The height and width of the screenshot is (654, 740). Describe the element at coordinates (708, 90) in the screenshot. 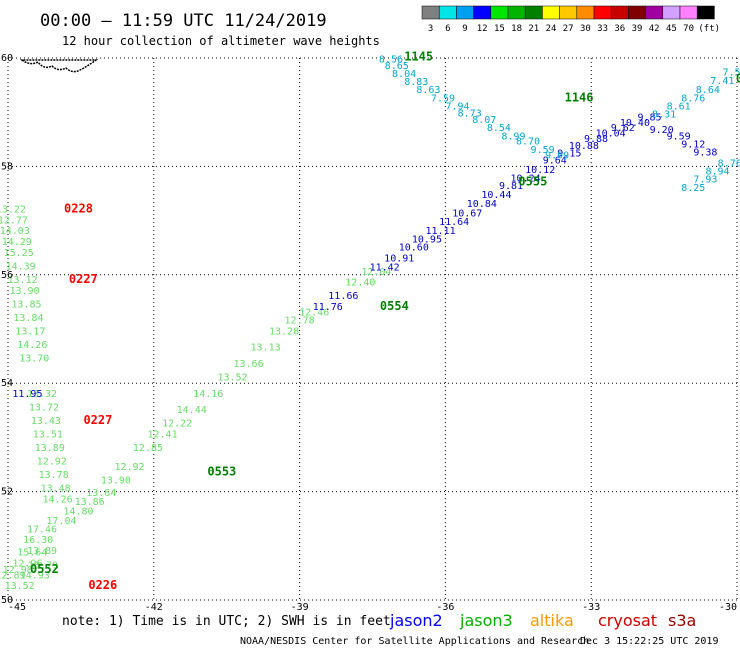

I see `swh-point-label: 8.64` at that location.